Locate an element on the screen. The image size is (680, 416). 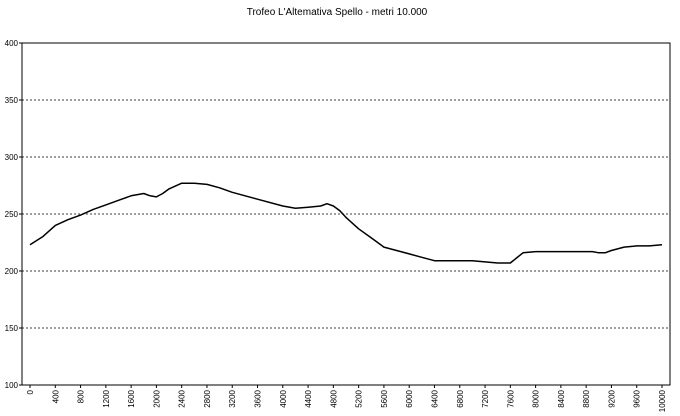
x-tick-label: 9200 is located at coordinates (611, 398).